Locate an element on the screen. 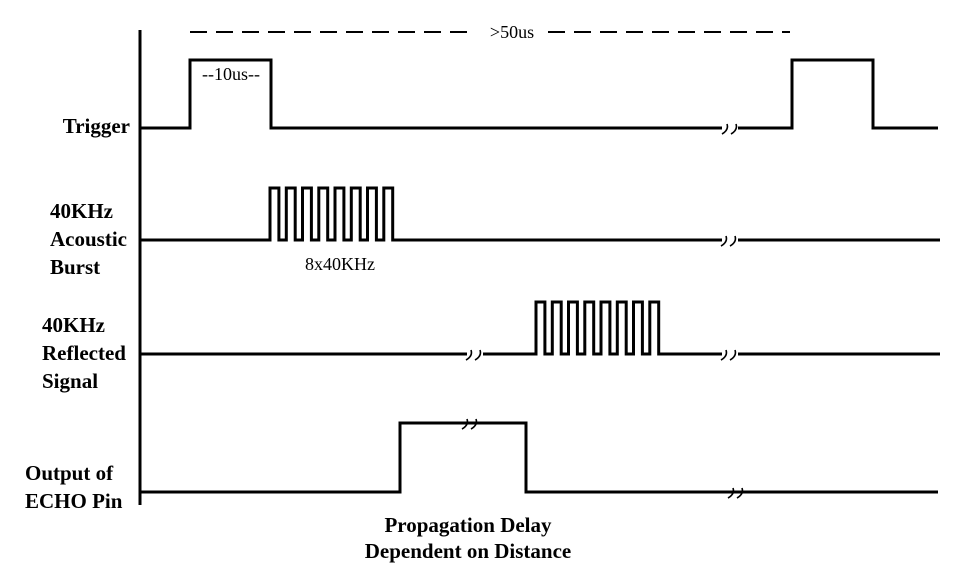 The width and height of the screenshot is (974, 581). reflected-waveform is located at coordinates (540, 328).